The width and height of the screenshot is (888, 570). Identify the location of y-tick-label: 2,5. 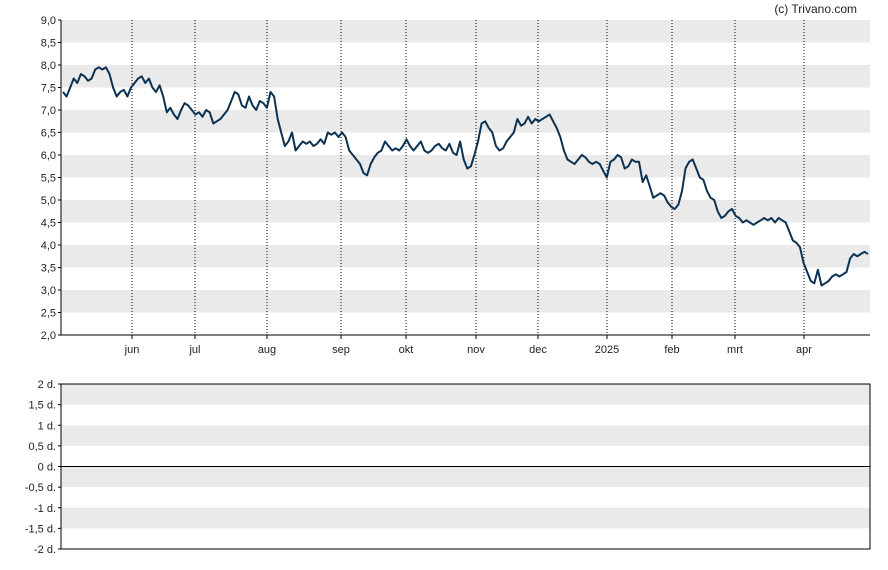
(48, 314).